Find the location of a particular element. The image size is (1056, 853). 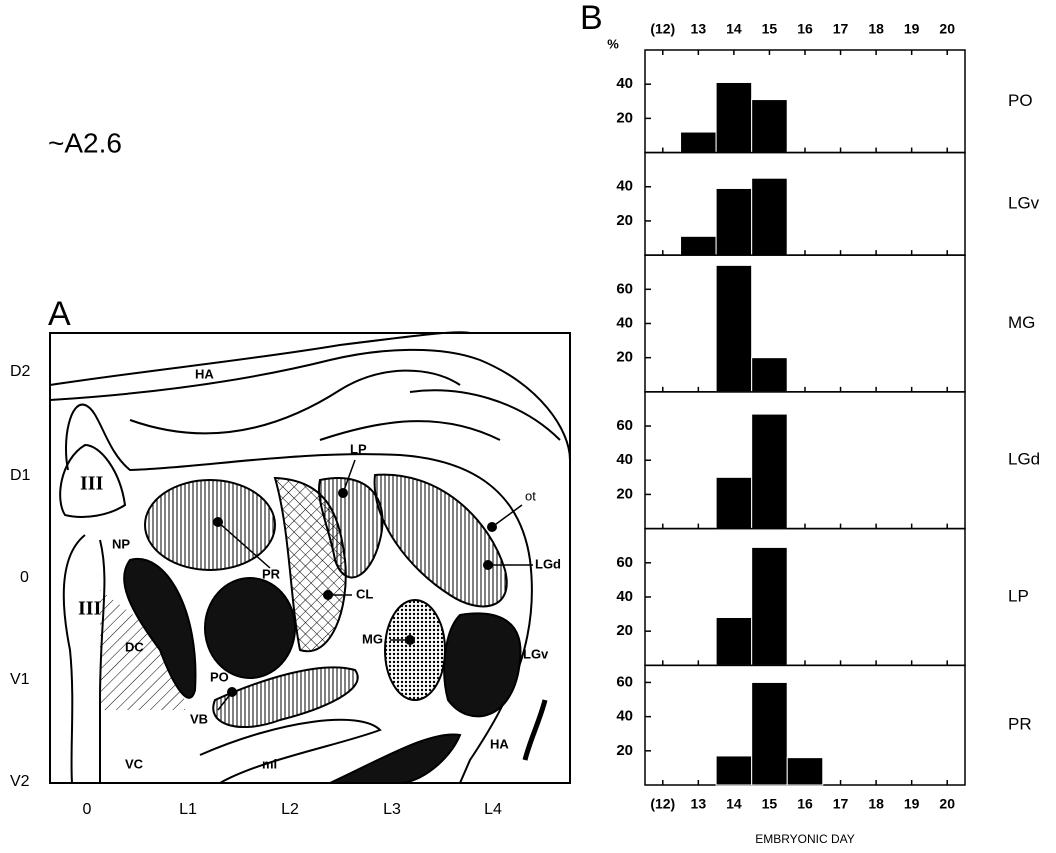

vb-region is located at coordinates (285, 697).